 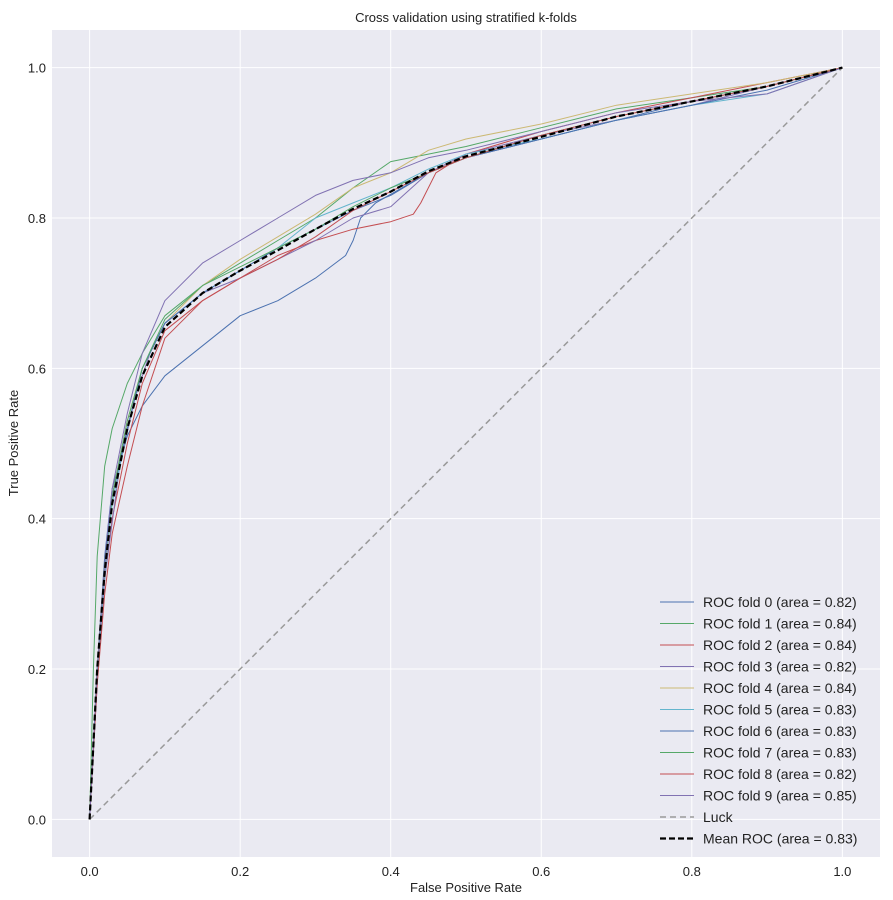 What do you see at coordinates (780, 731) in the screenshot?
I see `legend-label-6: ROC fold 6 (area = 0.83)` at bounding box center [780, 731].